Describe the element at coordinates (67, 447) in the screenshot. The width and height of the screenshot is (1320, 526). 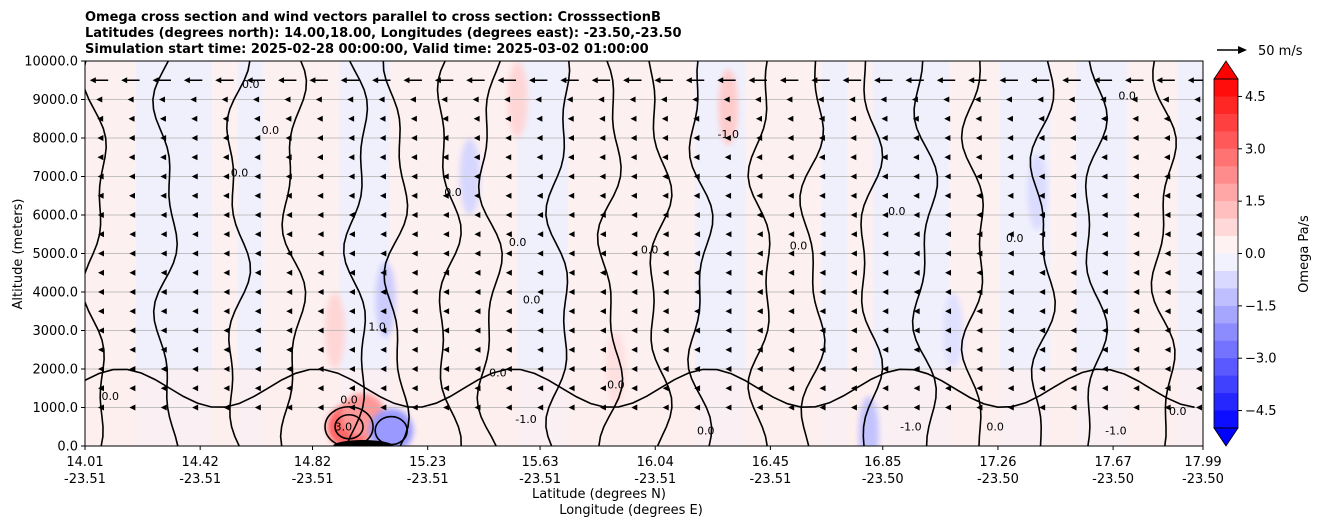
I see `y-tick-label: 0.0` at that location.